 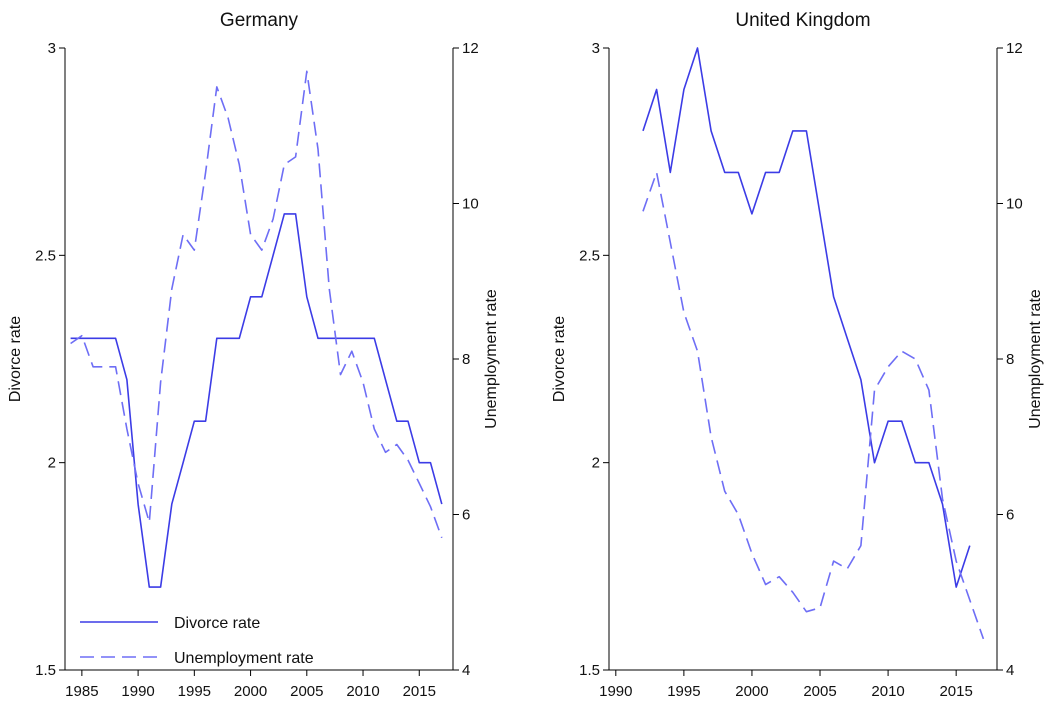 I want to click on x-tick-label: 1985, so click(x=81, y=691).